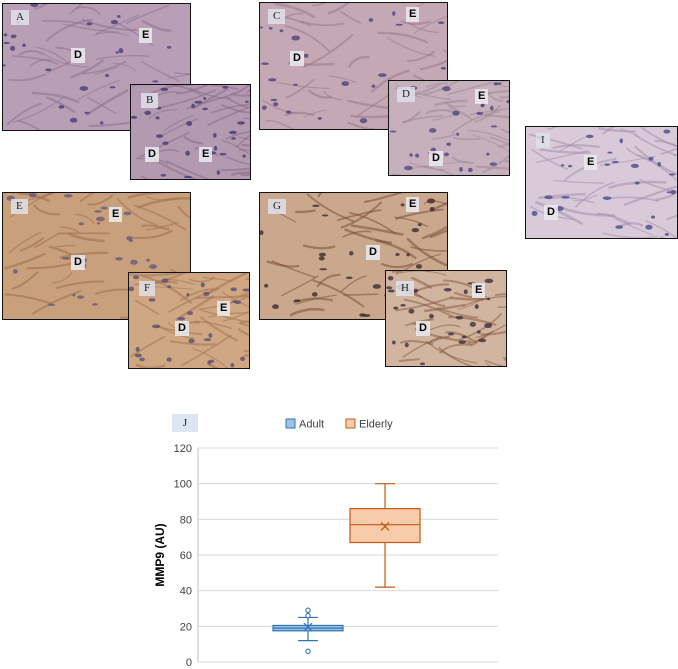  I want to click on panel-j-label: J, so click(185, 423).